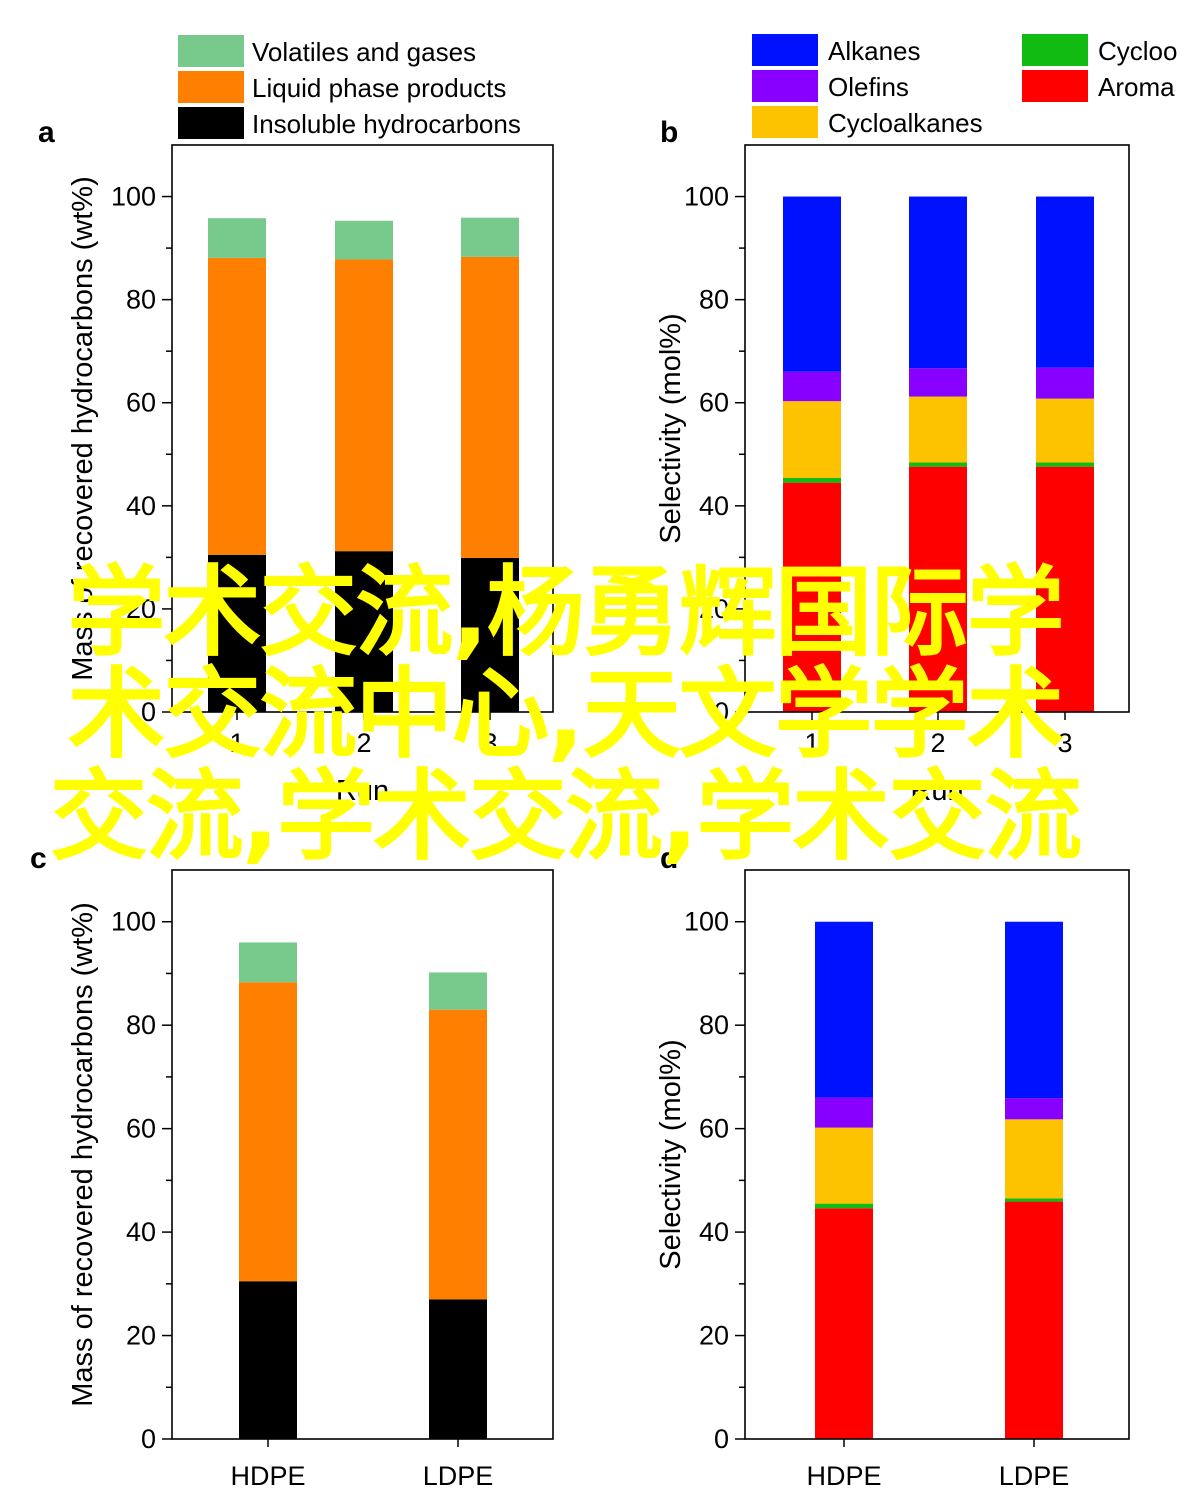 The height and width of the screenshot is (1510, 1184). I want to click on legend-entry: Liquid phase products, so click(379, 88).